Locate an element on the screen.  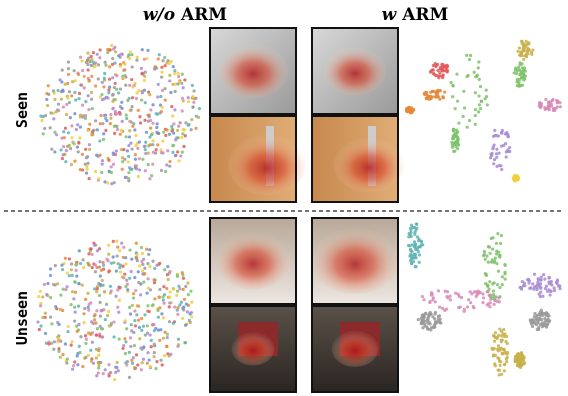
attention-heatmap is located at coordinates (253, 261).